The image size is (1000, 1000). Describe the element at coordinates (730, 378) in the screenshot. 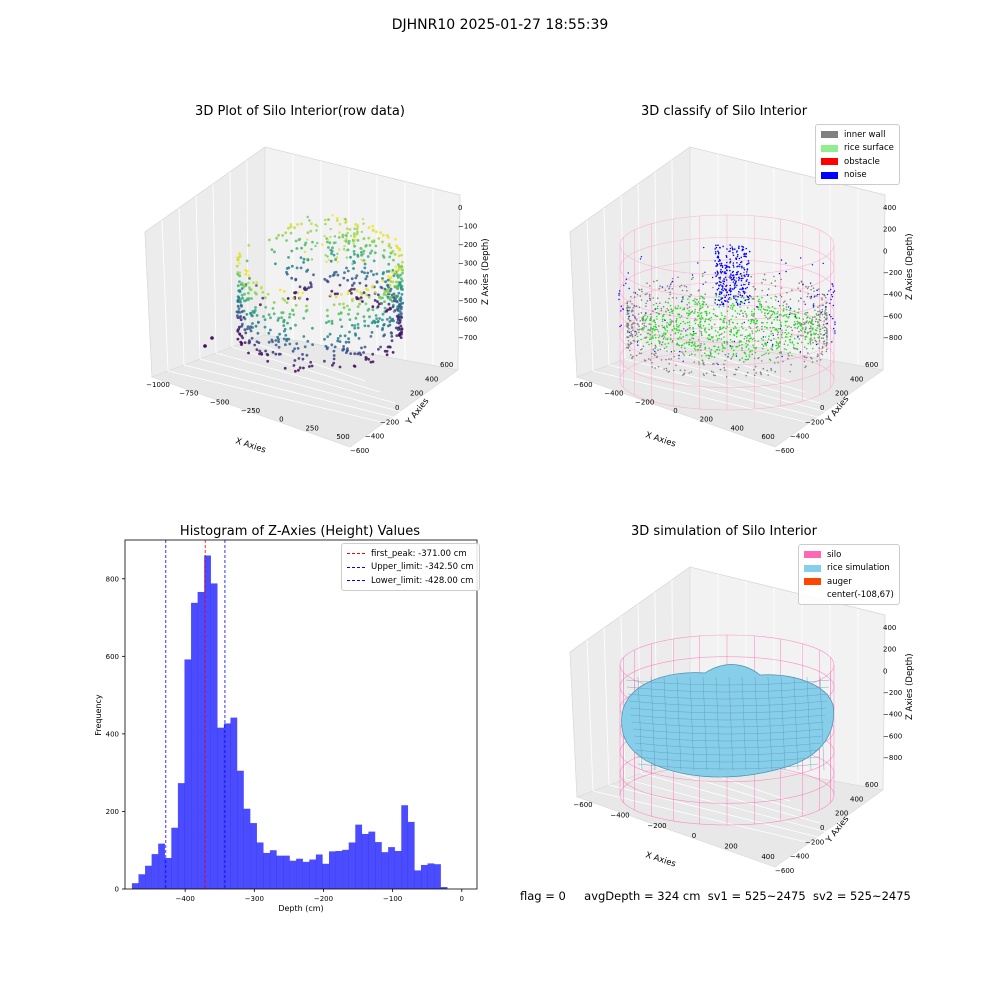

I see `grid-line` at that location.